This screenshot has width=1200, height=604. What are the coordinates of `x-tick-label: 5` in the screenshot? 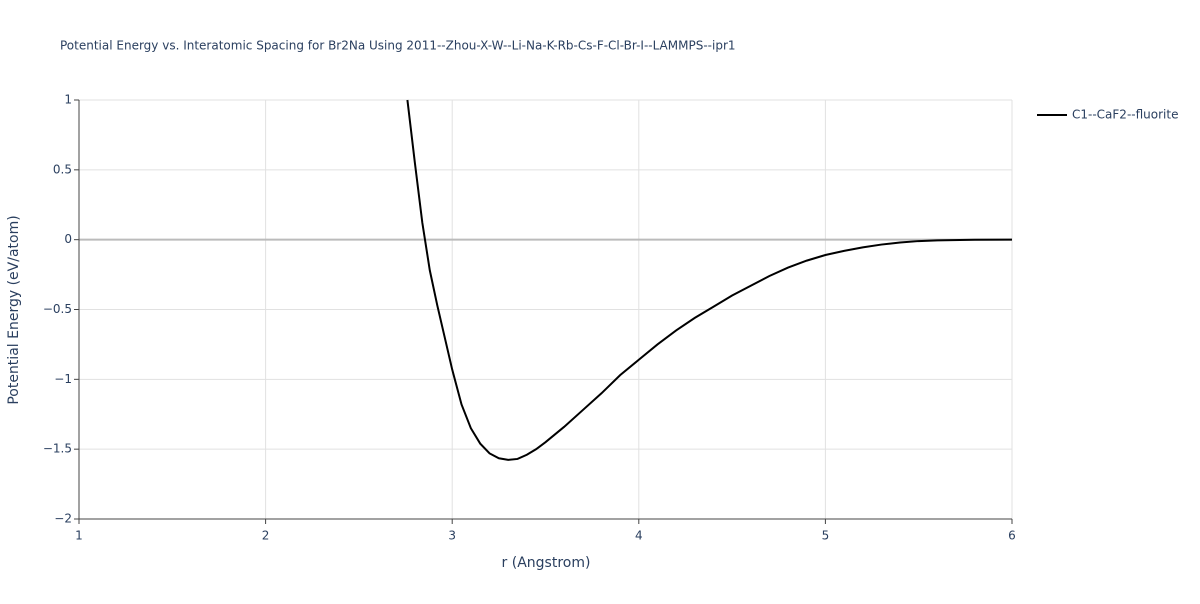 It's located at (826, 536).